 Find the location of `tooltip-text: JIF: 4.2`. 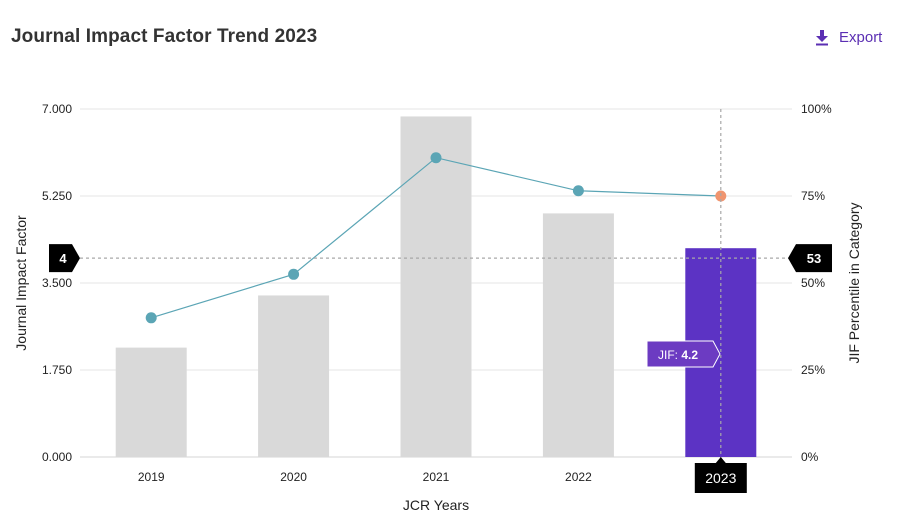

tooltip-text: JIF: 4.2 is located at coordinates (678, 355).